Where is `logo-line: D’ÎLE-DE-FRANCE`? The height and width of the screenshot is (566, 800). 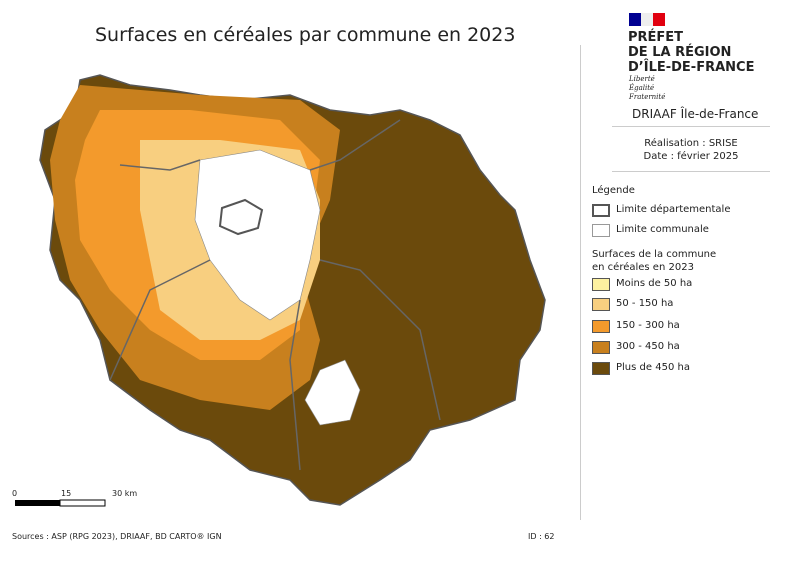
logo-line: D’ÎLE-DE-FRANCE is located at coordinates (691, 67).